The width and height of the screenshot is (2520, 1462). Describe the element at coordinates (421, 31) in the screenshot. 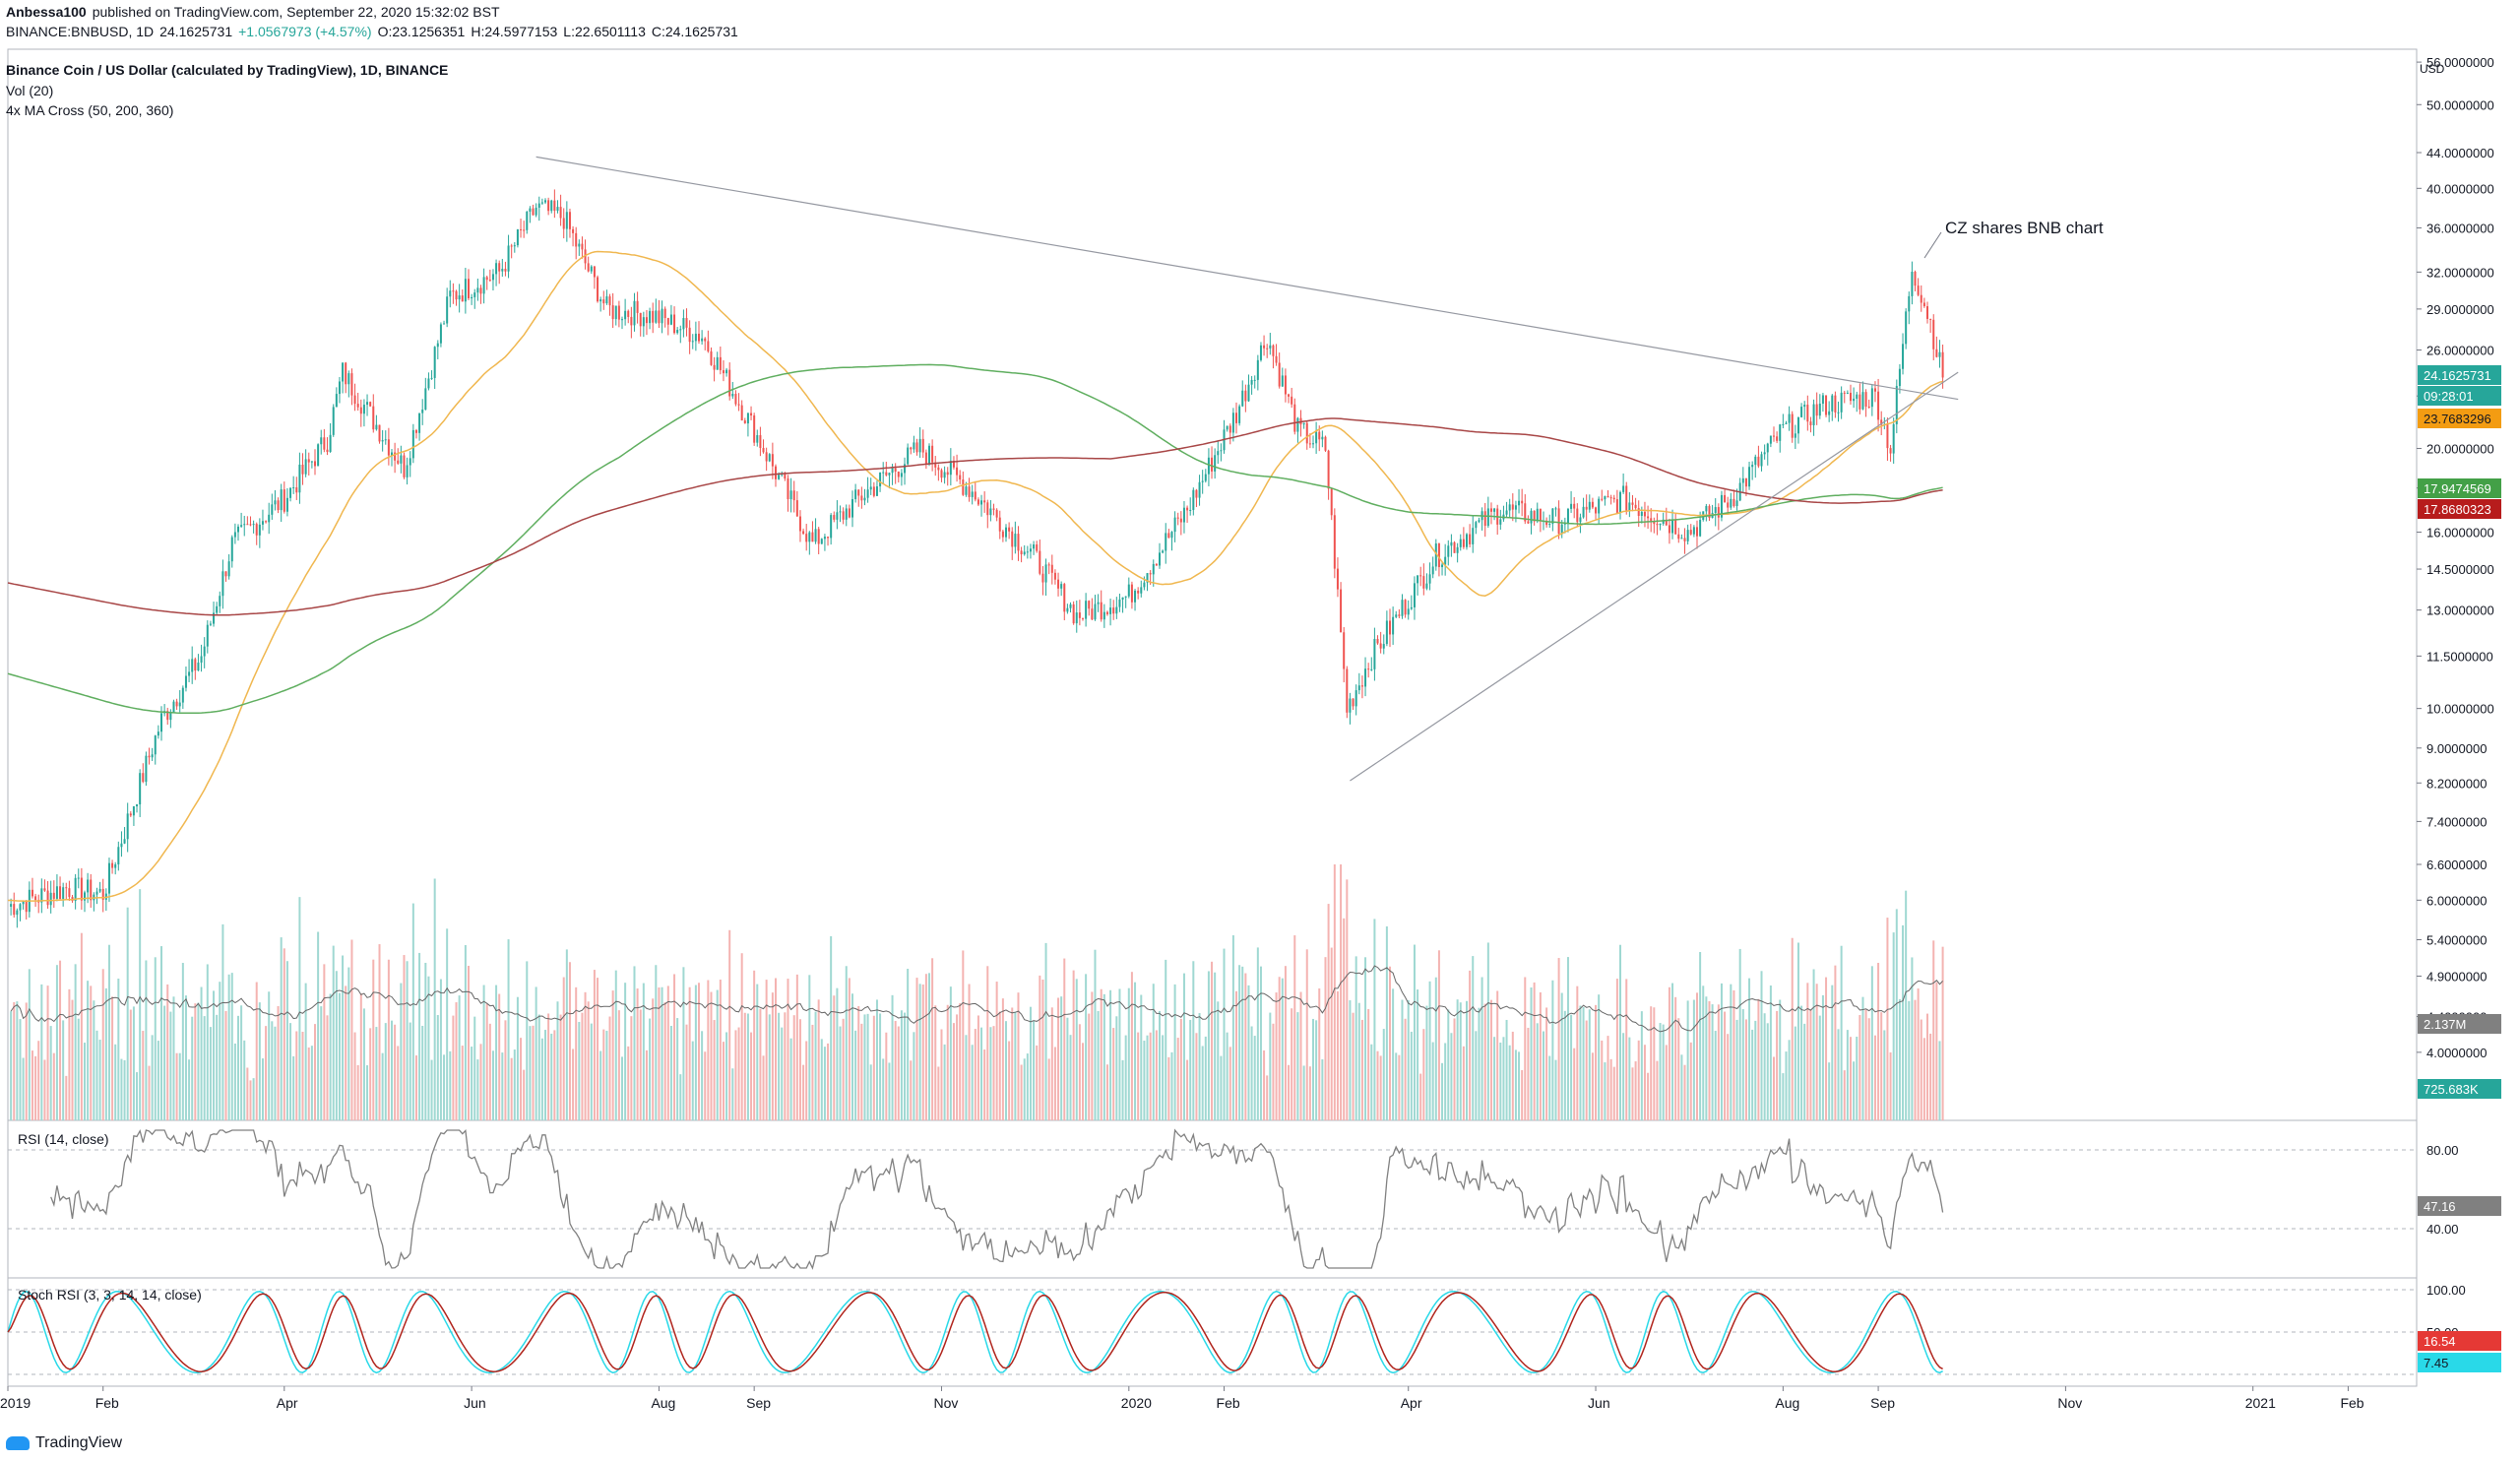

I see `open-text: O:23.1256351` at that location.